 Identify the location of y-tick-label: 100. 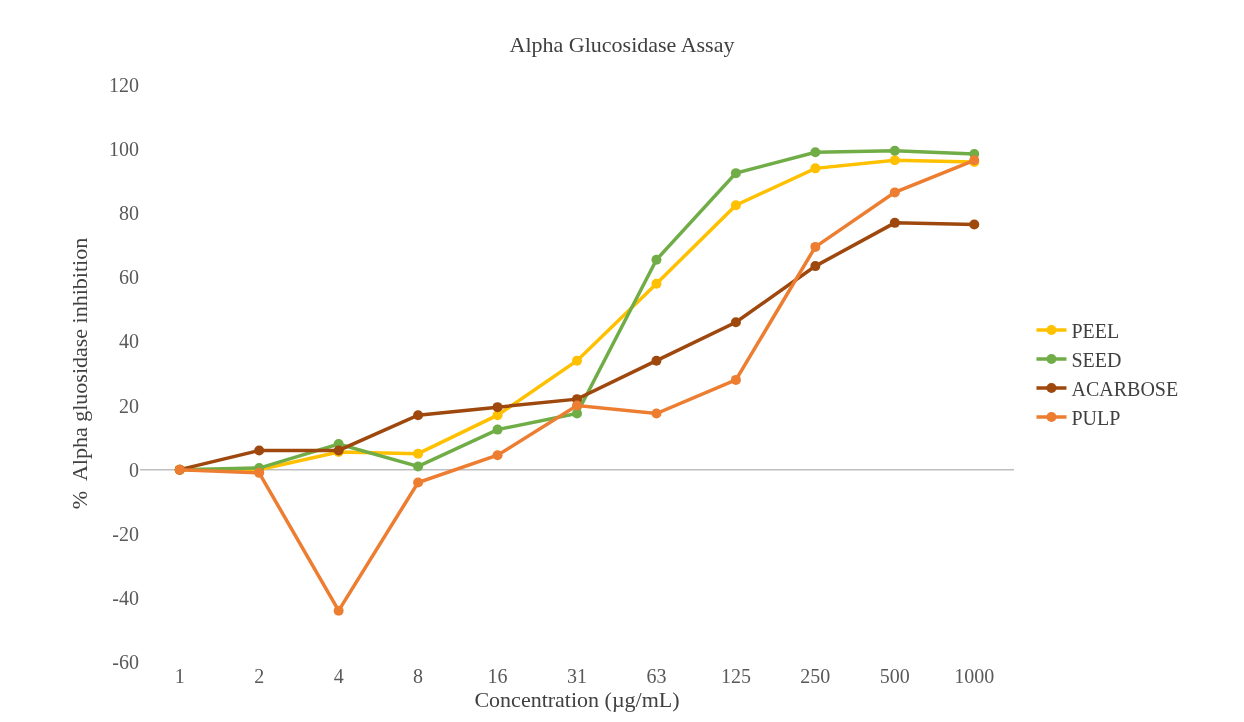
(124, 149).